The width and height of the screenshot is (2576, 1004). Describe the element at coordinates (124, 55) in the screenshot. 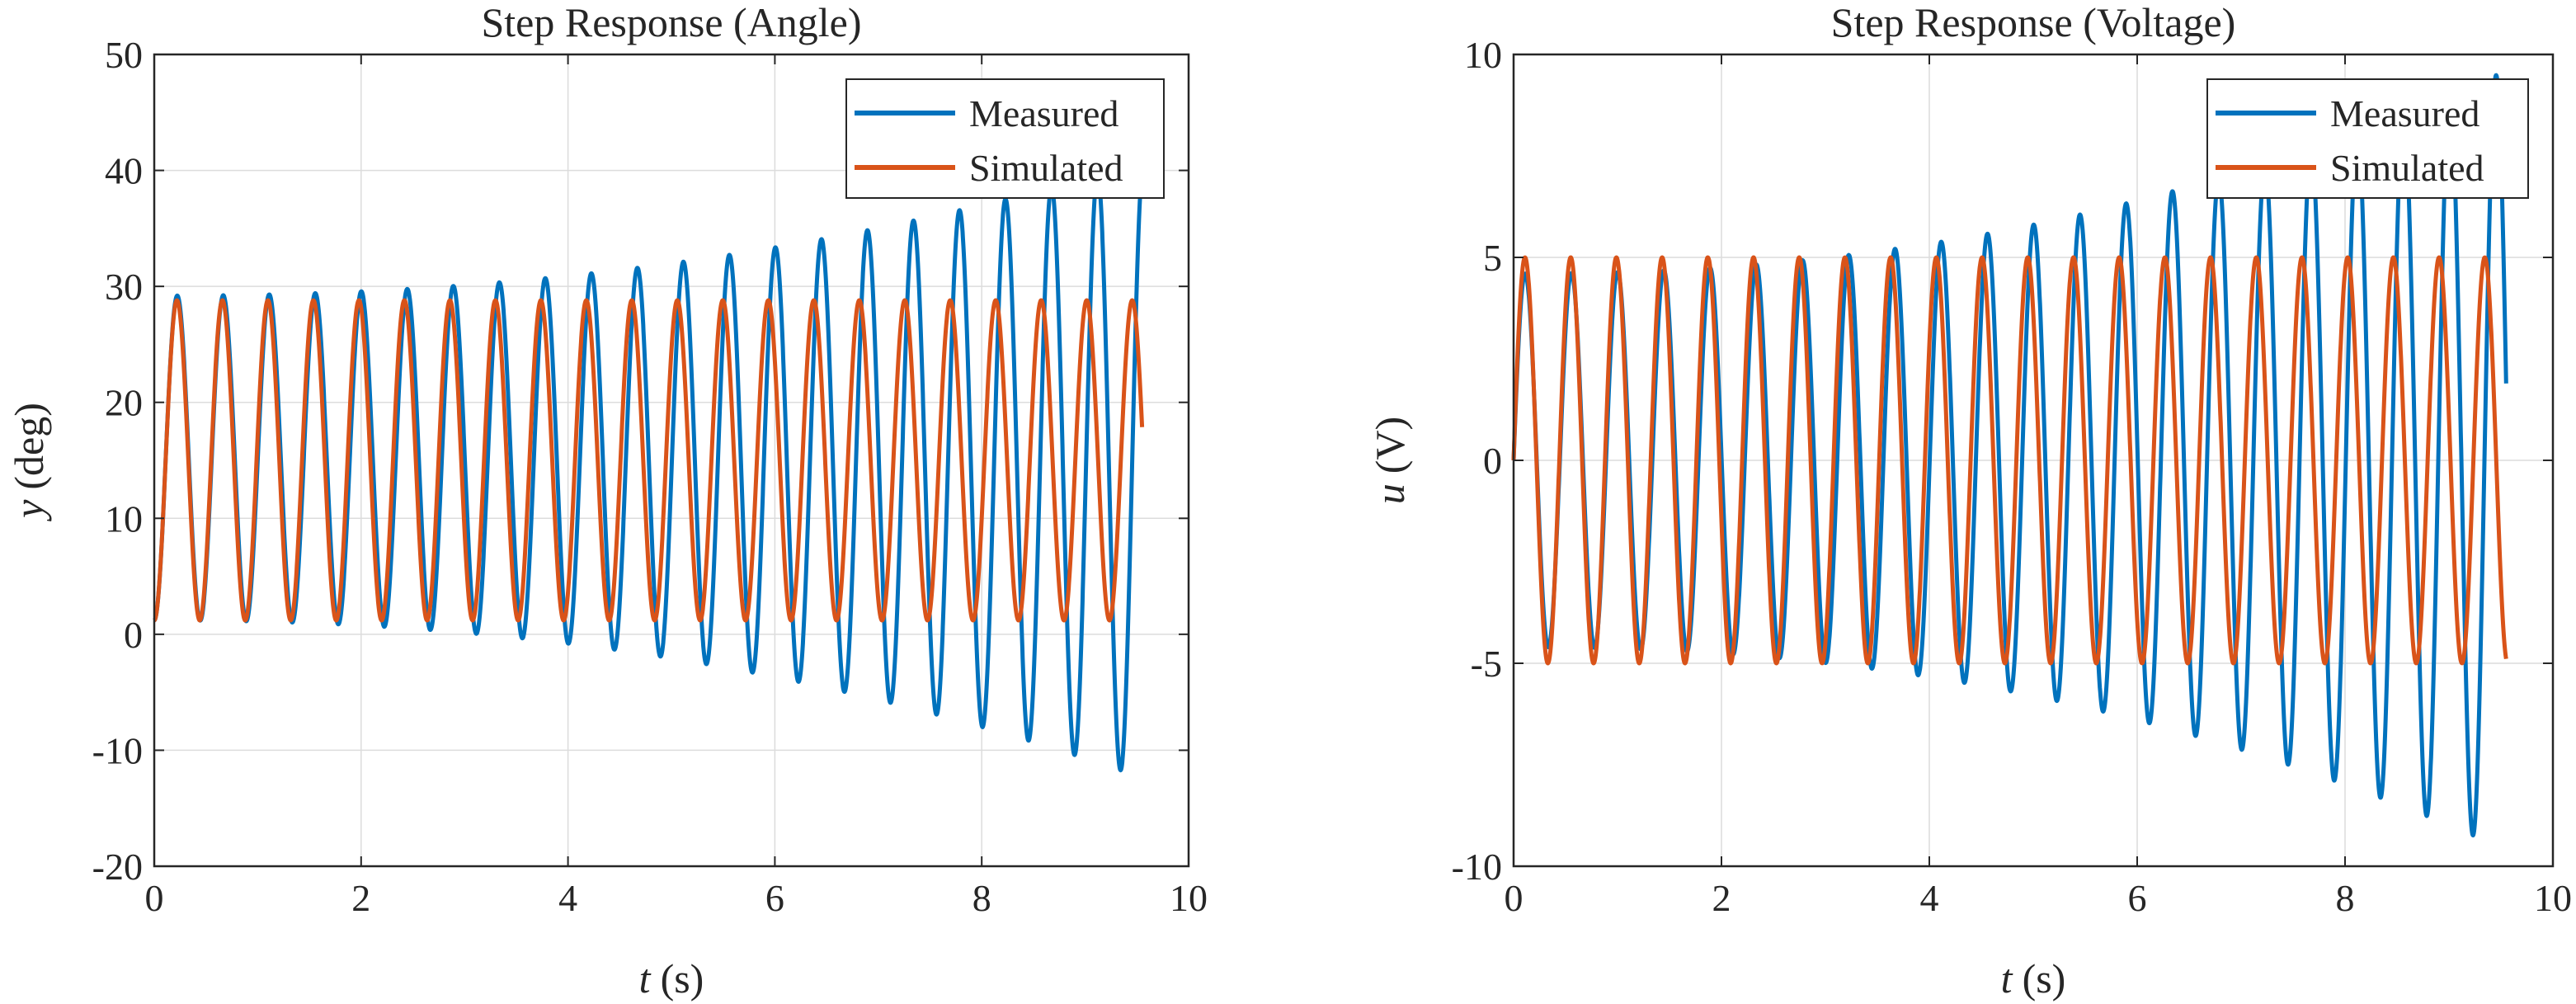

I see `angle-y-tick-label: 50` at that location.